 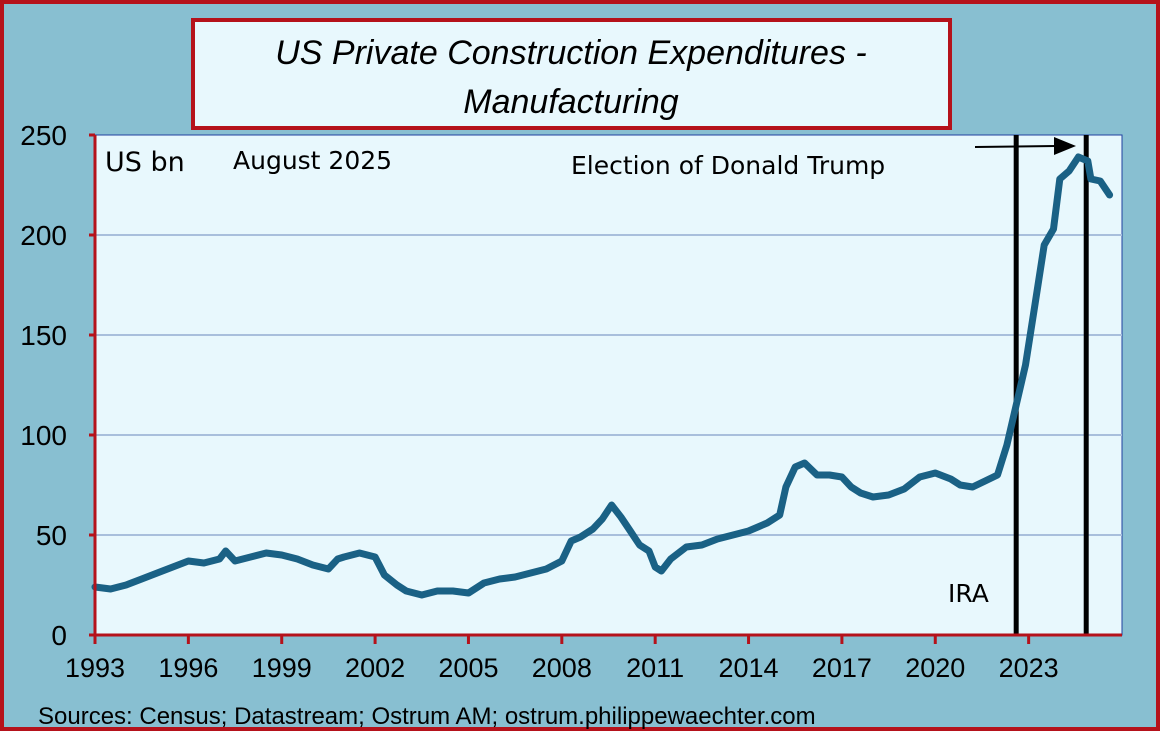 What do you see at coordinates (1015, 146) in the screenshot?
I see `election-arrow-line` at bounding box center [1015, 146].